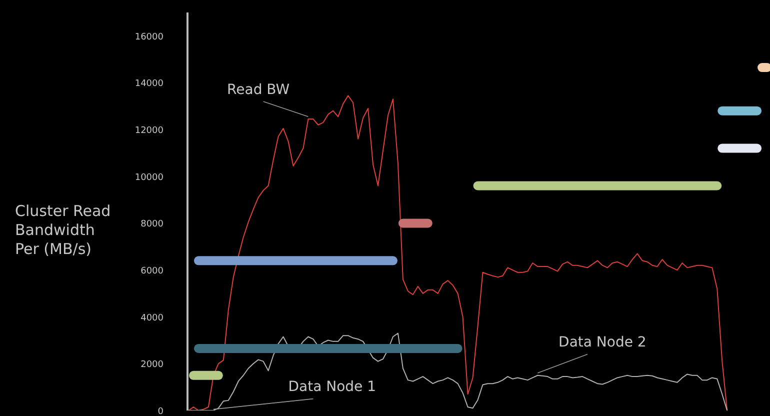  Describe the element at coordinates (602, 342) in the screenshot. I see `series-label: Data Node 2` at that location.